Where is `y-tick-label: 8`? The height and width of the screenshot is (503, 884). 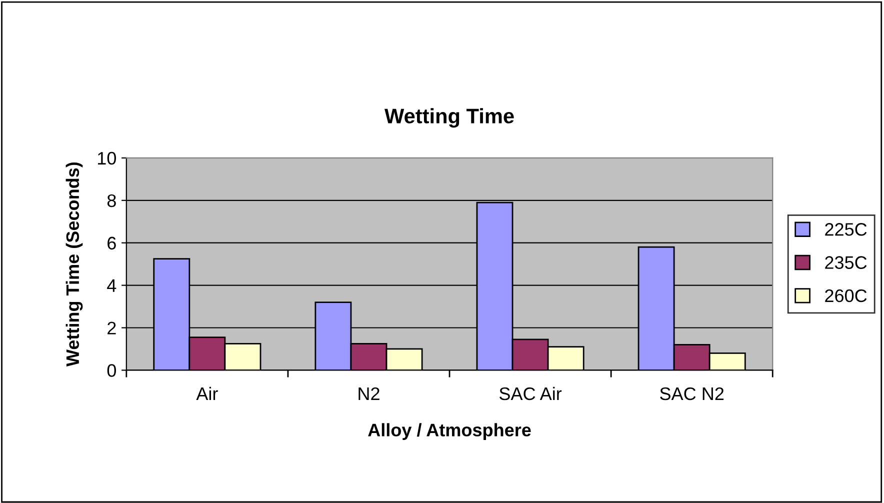 y-tick-label: 8 is located at coordinates (111, 201).